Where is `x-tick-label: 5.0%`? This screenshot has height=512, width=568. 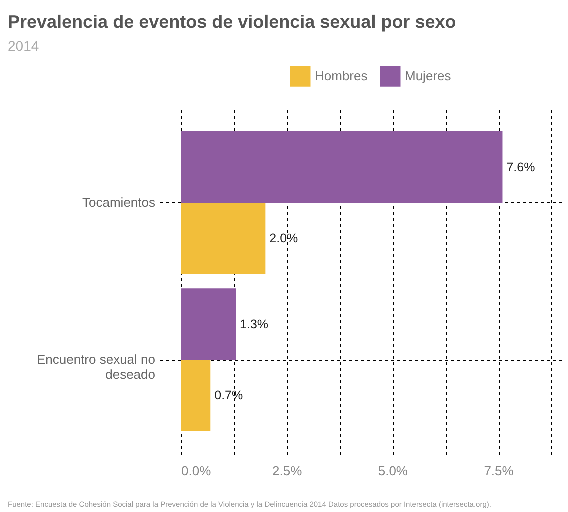 x-tick-label: 5.0% is located at coordinates (393, 471).